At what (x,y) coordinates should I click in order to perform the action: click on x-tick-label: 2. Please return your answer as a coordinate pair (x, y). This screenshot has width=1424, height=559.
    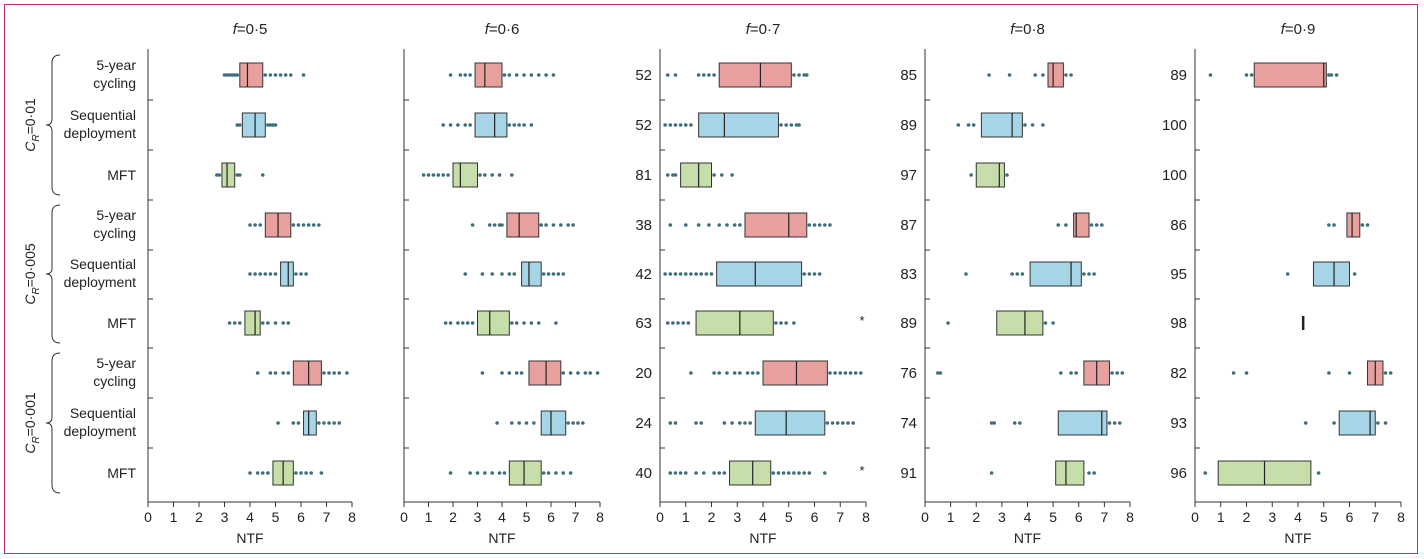
    Looking at the image, I should click on (712, 517).